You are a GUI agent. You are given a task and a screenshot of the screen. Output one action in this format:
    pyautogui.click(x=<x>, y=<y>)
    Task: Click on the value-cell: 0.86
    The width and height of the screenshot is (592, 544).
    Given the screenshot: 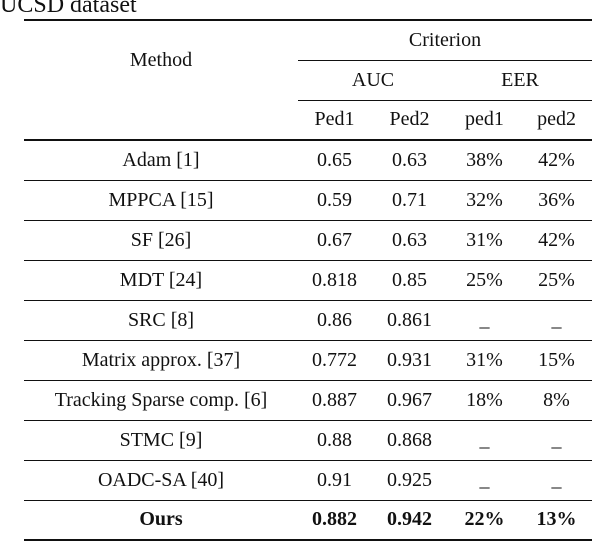 What is the action you would take?
    pyautogui.click(x=334, y=319)
    